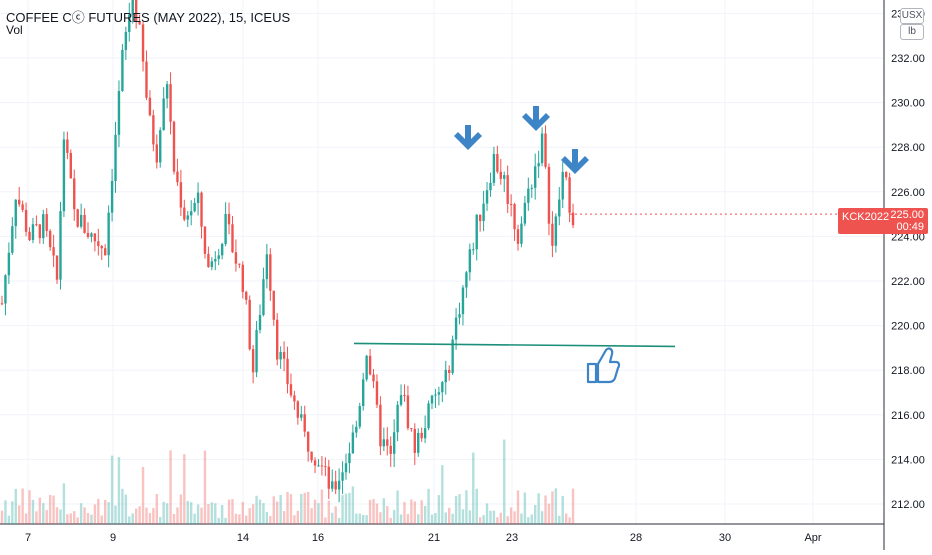  I want to click on x-tick-label: 16, so click(318, 538).